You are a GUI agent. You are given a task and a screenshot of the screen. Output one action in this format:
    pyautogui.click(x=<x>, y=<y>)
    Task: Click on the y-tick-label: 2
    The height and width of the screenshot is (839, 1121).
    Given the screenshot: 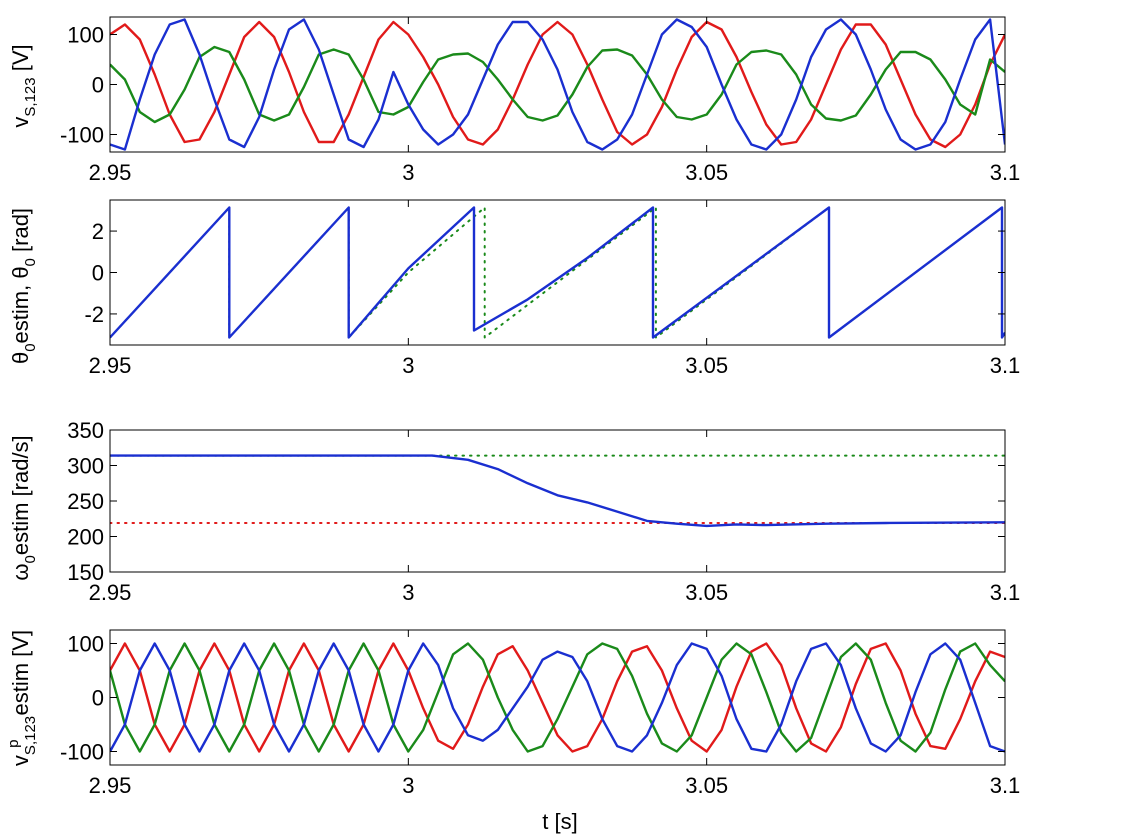 What is the action you would take?
    pyautogui.click(x=98, y=231)
    